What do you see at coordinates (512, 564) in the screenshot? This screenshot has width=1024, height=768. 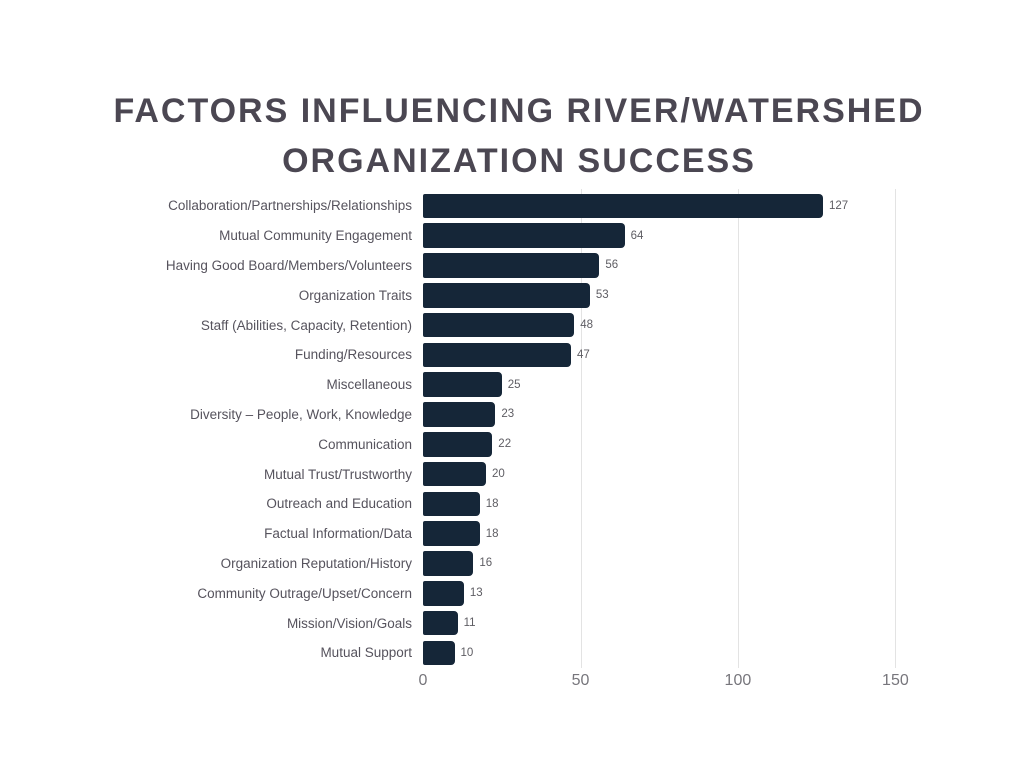 I see `bar-row: Organization Reputation/History 16` at bounding box center [512, 564].